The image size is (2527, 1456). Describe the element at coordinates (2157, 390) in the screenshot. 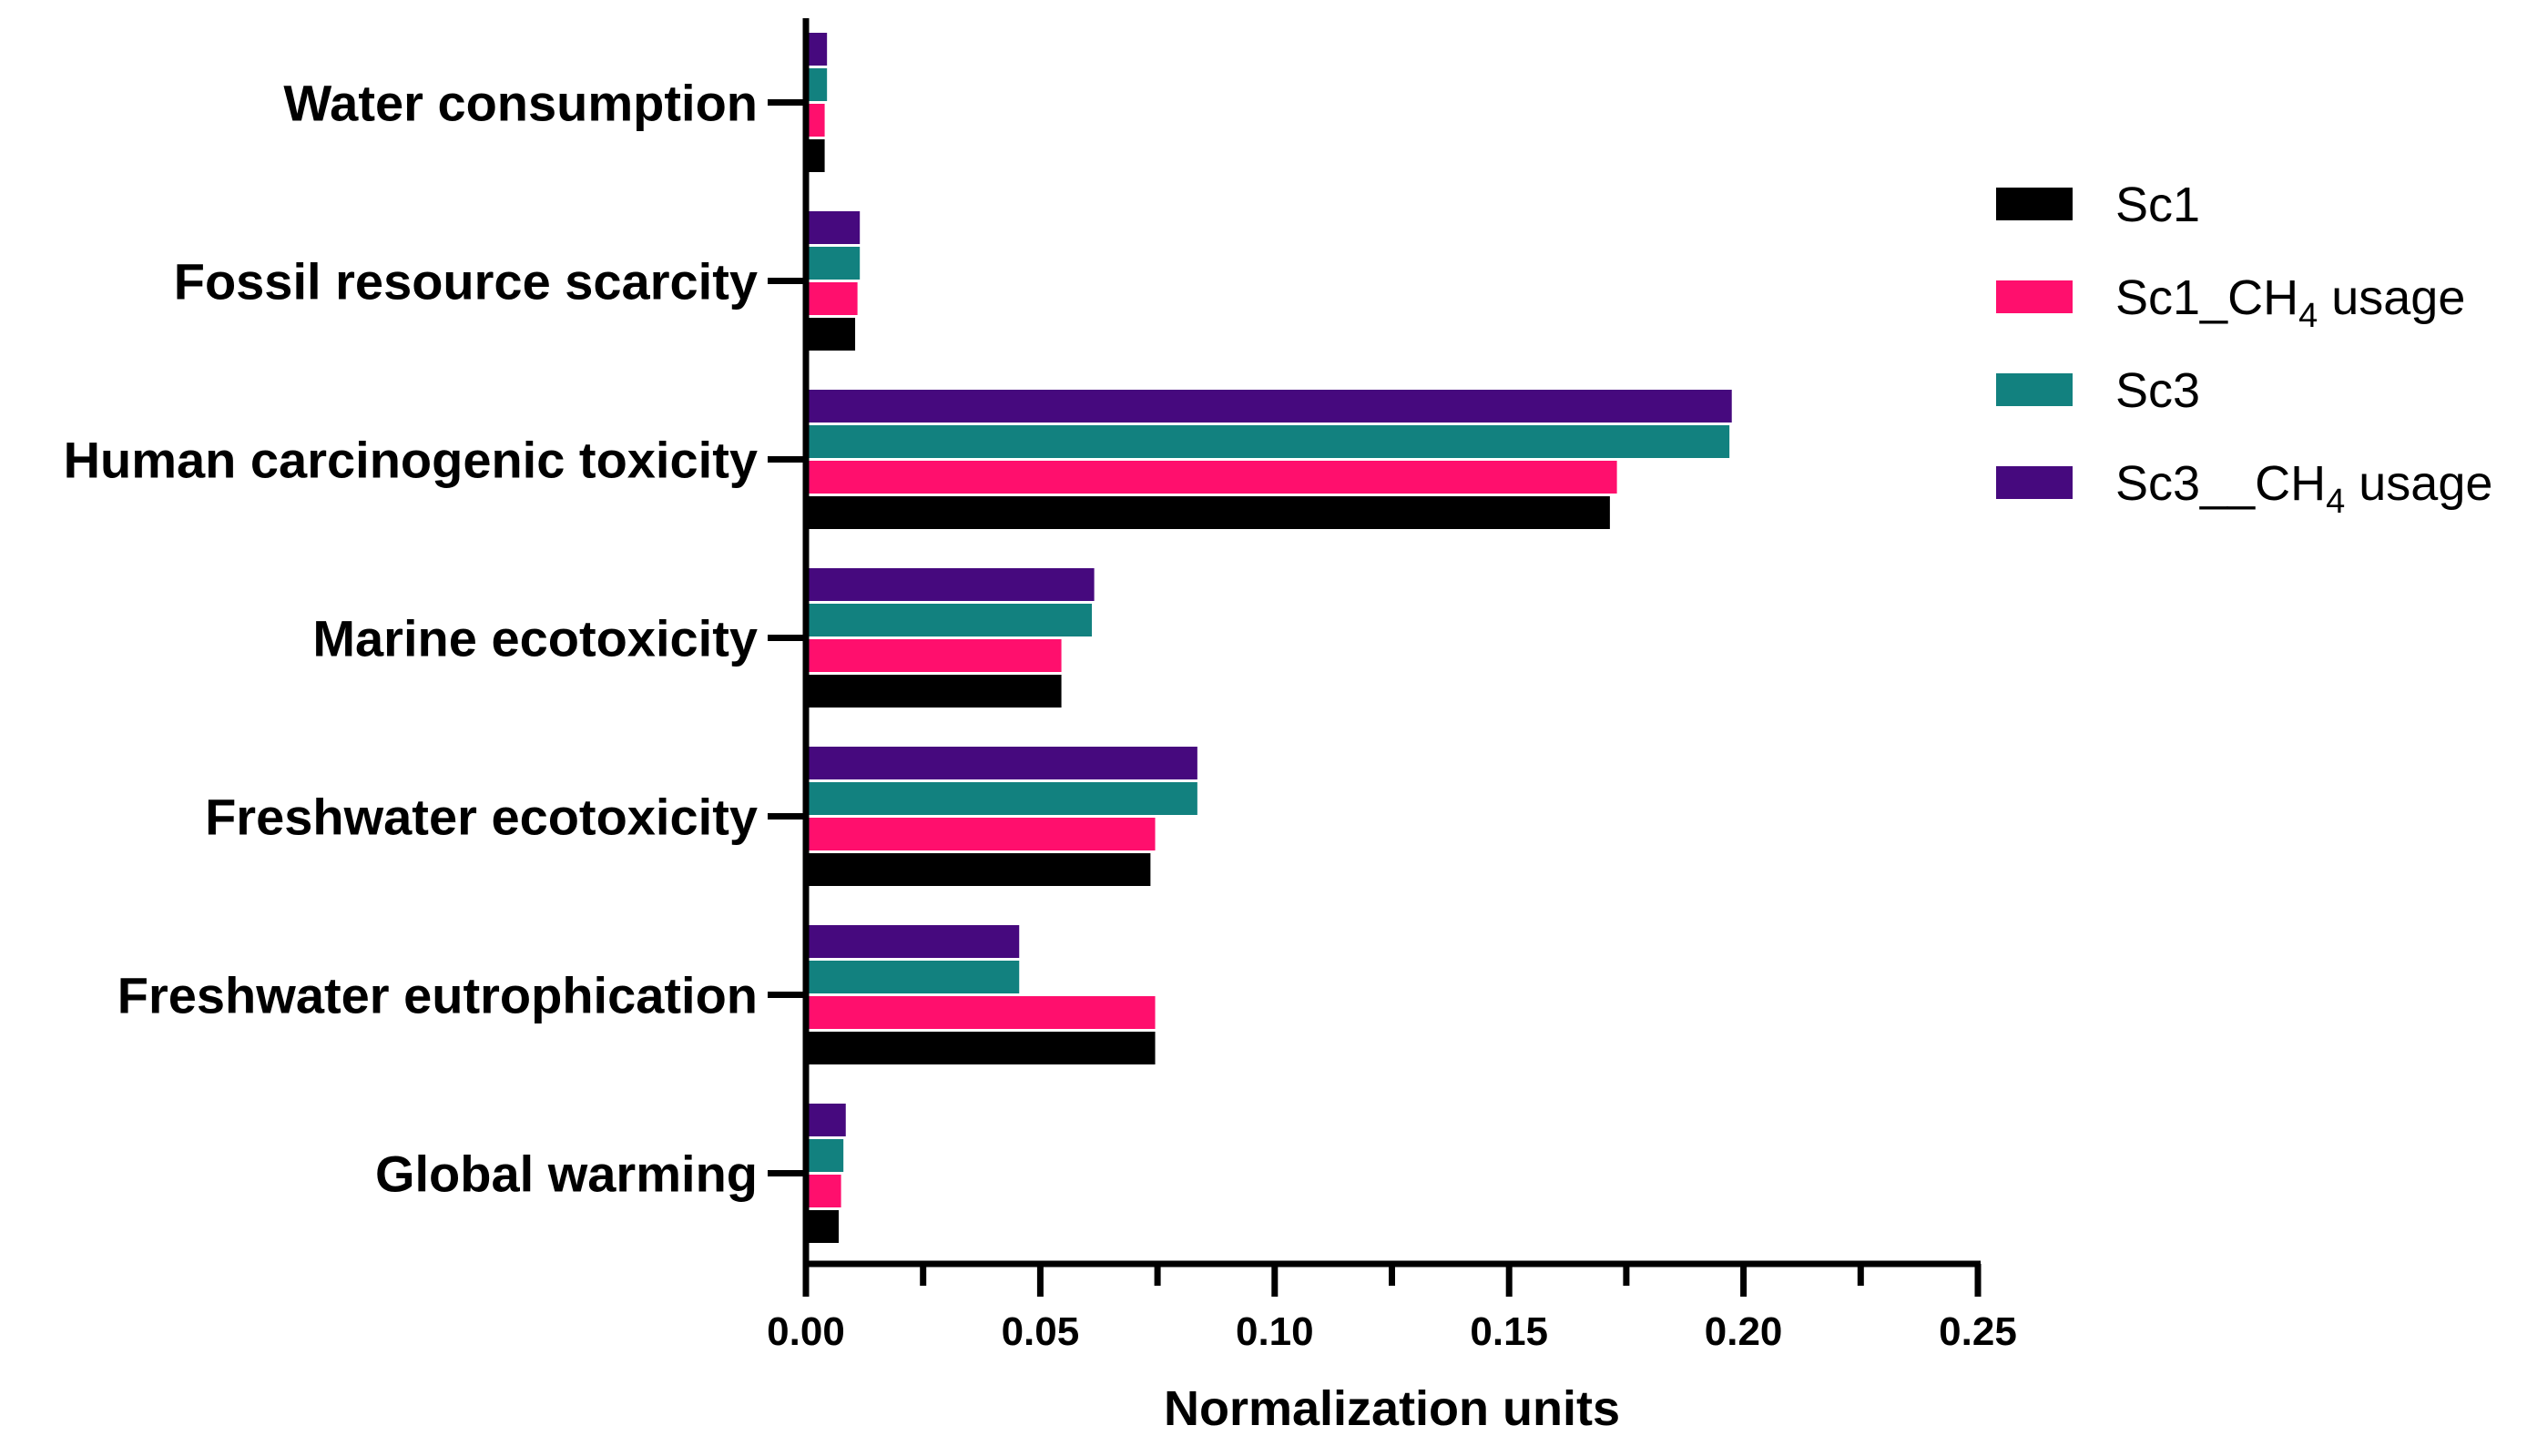

I see `legend-label-3: Sc3` at that location.